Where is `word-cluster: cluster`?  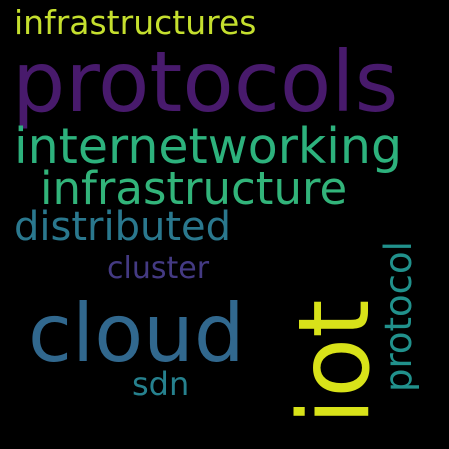
word-cluster: cluster is located at coordinates (158, 268).